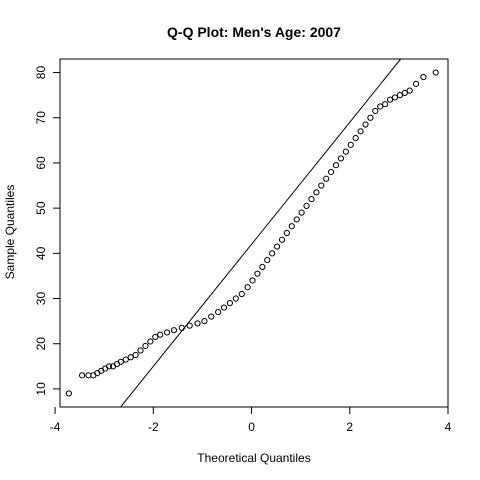 The height and width of the screenshot is (480, 480). Describe the element at coordinates (41, 208) in the screenshot. I see `y-tick-label: 50` at that location.